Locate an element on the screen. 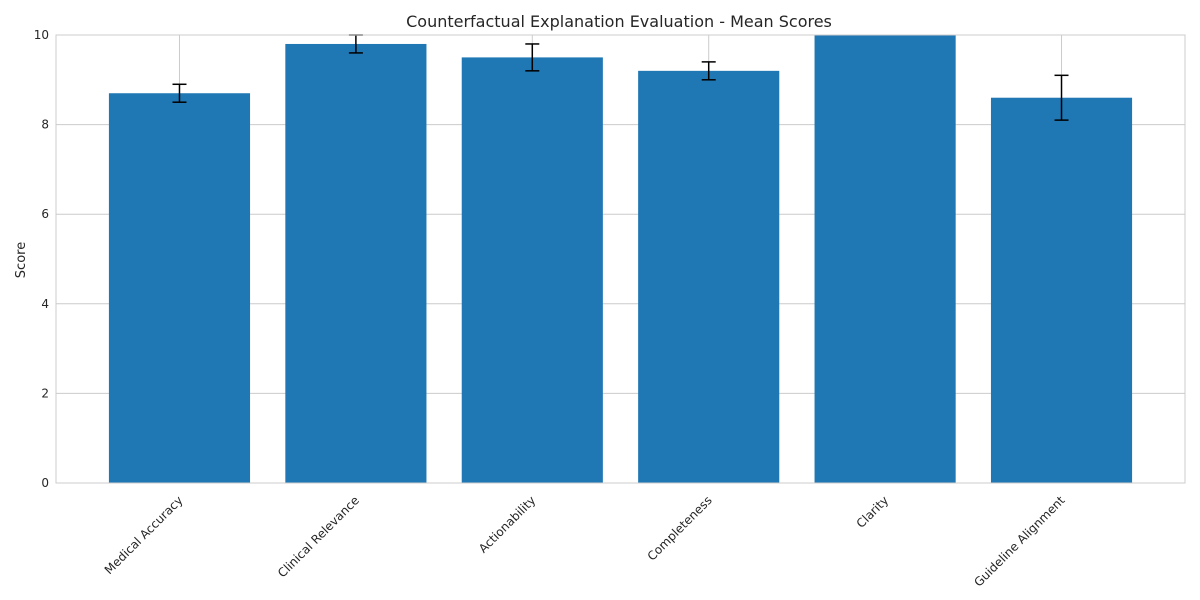 The height and width of the screenshot is (600, 1200). bar-completeness is located at coordinates (709, 276).